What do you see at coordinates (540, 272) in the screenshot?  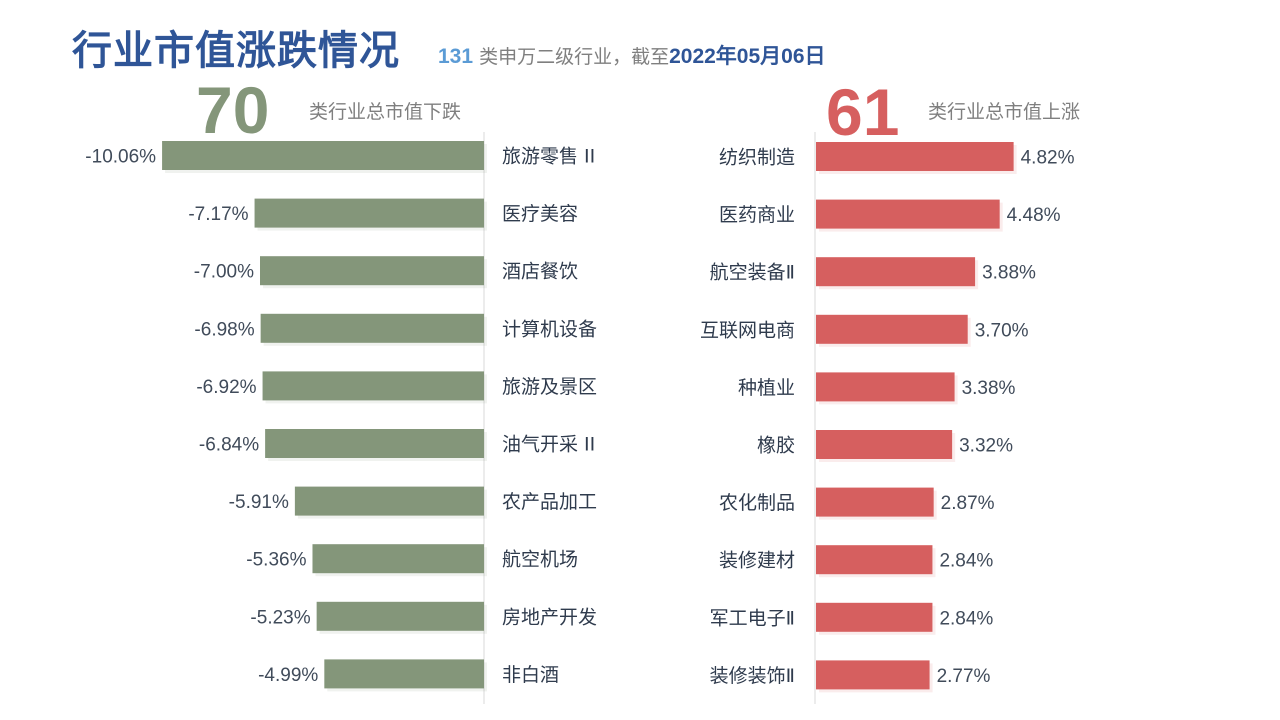 I see `category-label-down: 酒店餐饮` at bounding box center [540, 272].